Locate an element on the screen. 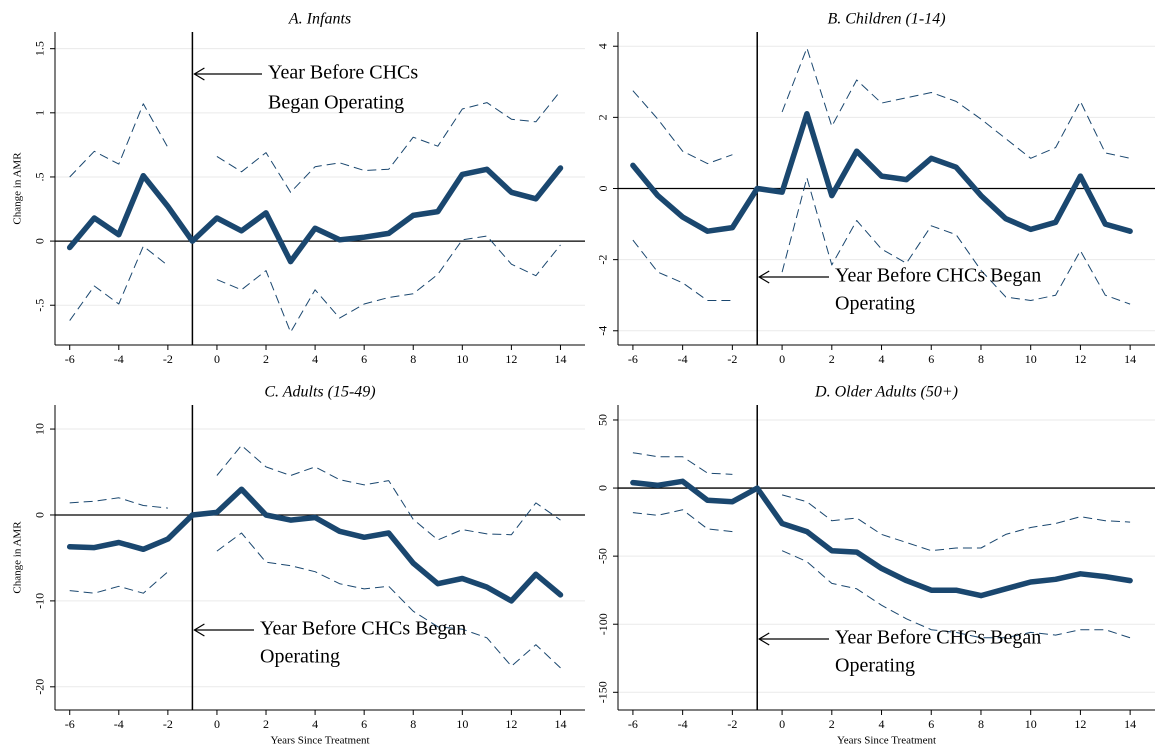 The image size is (1159, 750). y-tick-label: -4 is located at coordinates (603, 331).